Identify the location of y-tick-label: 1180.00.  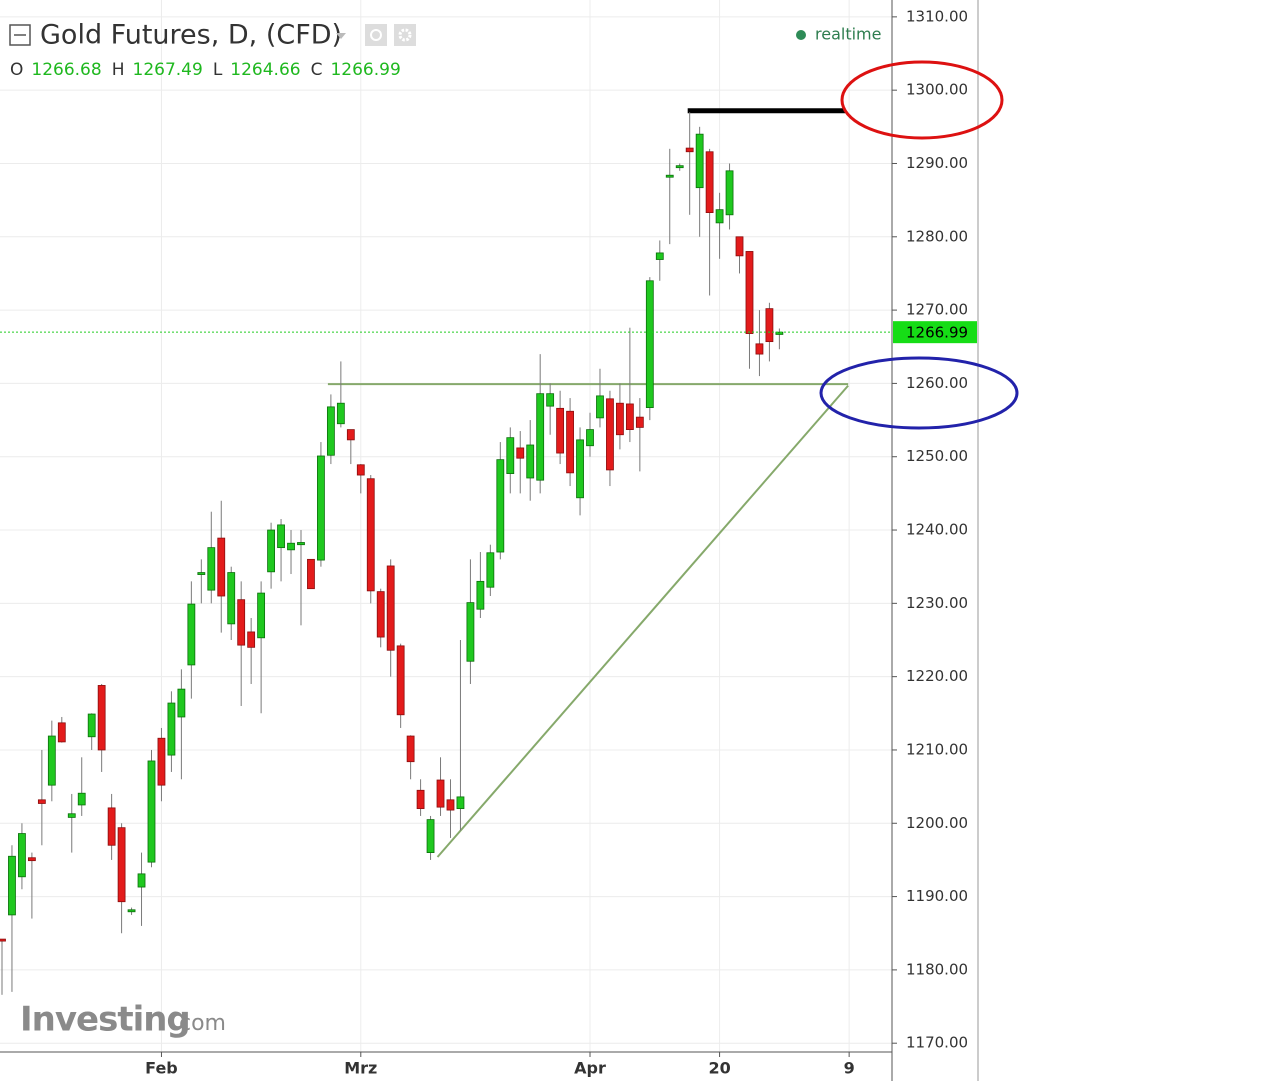
(937, 969).